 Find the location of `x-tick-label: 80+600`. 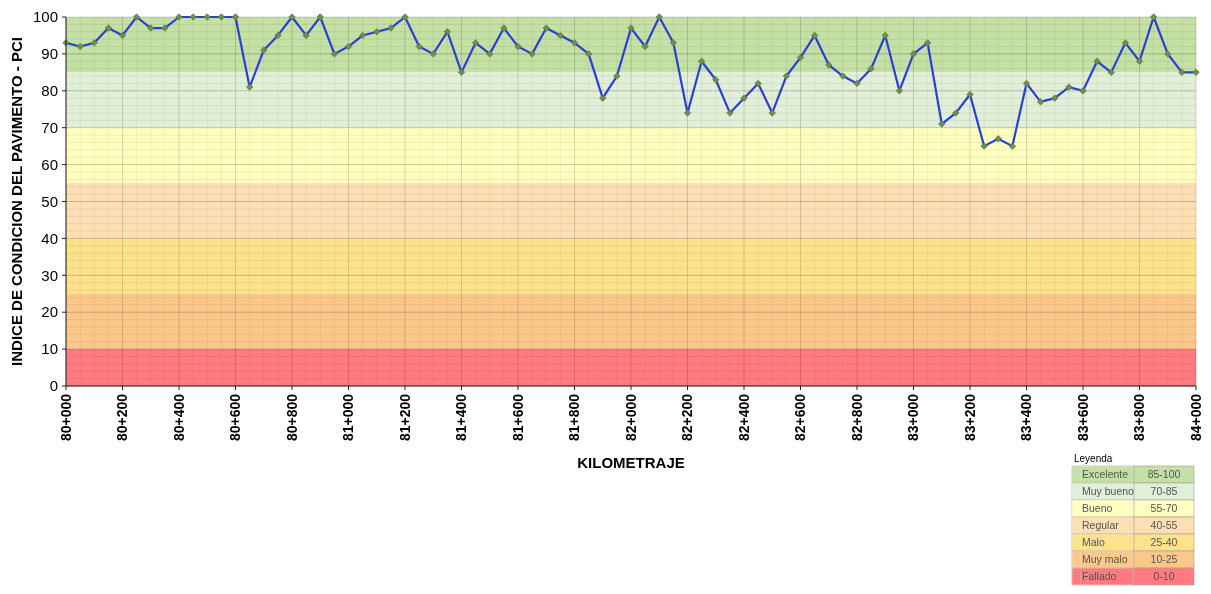

x-tick-label: 80+600 is located at coordinates (235, 417).